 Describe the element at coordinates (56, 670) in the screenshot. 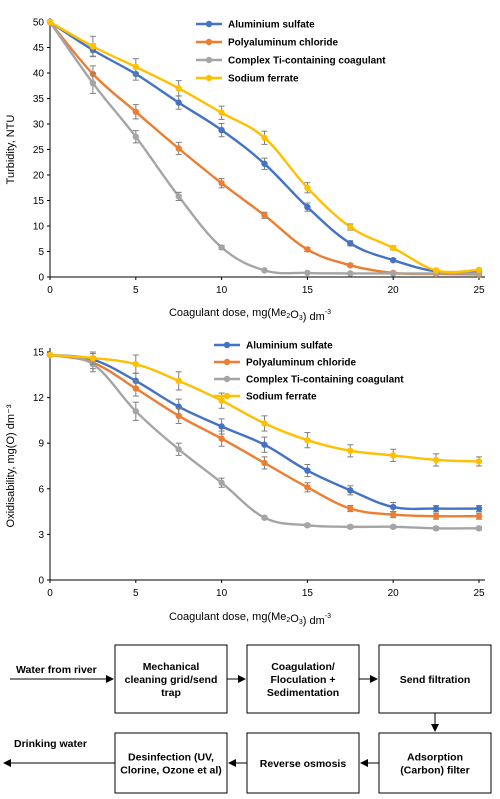

I see `source-label: Water from river` at that location.